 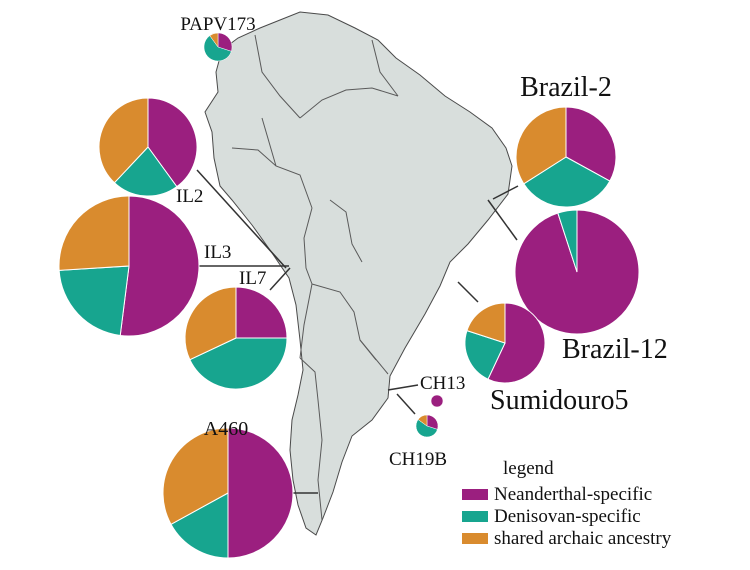 What do you see at coordinates (422, 420) in the screenshot?
I see `pie-slice-ch19b-shared` at bounding box center [422, 420].